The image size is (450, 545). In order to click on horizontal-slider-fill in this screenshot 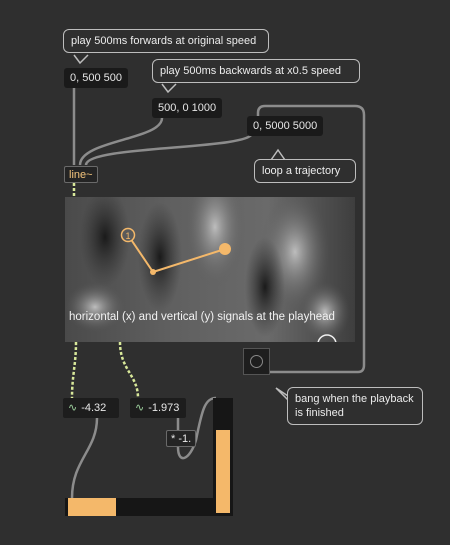, I will do `click(92, 507)`.